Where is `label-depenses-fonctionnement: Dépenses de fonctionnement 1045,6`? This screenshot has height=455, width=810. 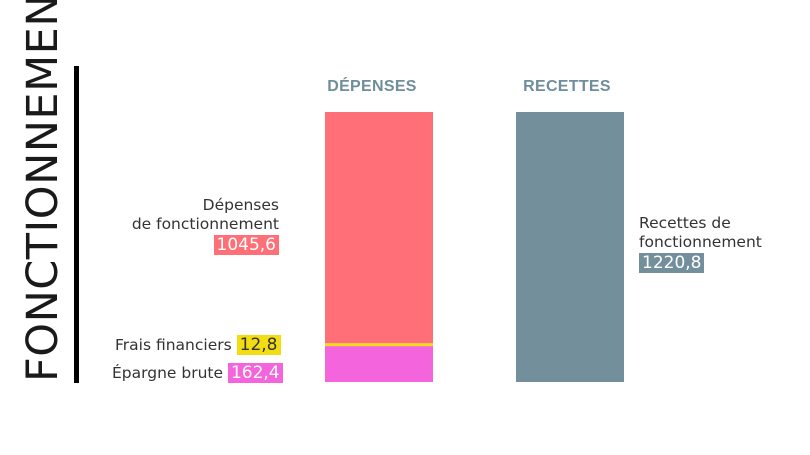 label-depenses-fonctionnement: Dépenses de fonctionnement 1045,6 is located at coordinates (205, 225).